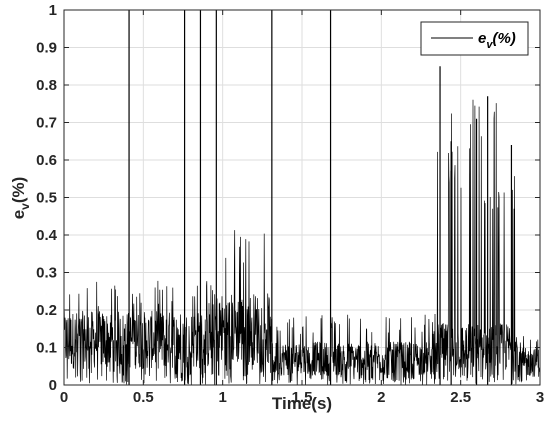  Describe the element at coordinates (46, 273) in the screenshot. I see `y-tick-label: 0.3` at that location.